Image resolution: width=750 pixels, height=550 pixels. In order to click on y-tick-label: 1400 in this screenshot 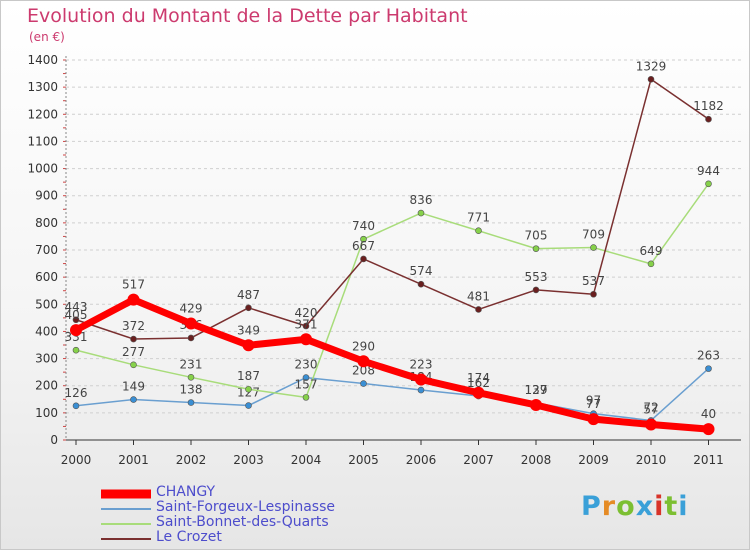, I will do `click(42, 60)`.